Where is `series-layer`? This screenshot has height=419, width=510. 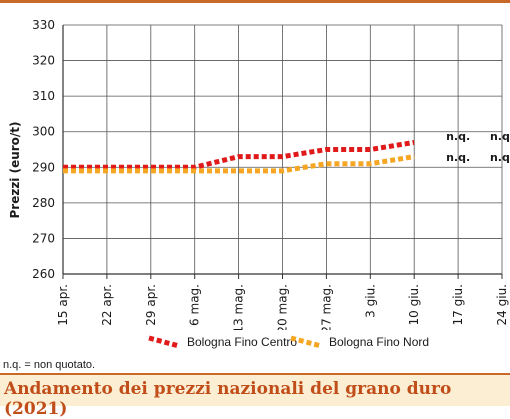
series-layer is located at coordinates (239, 156).